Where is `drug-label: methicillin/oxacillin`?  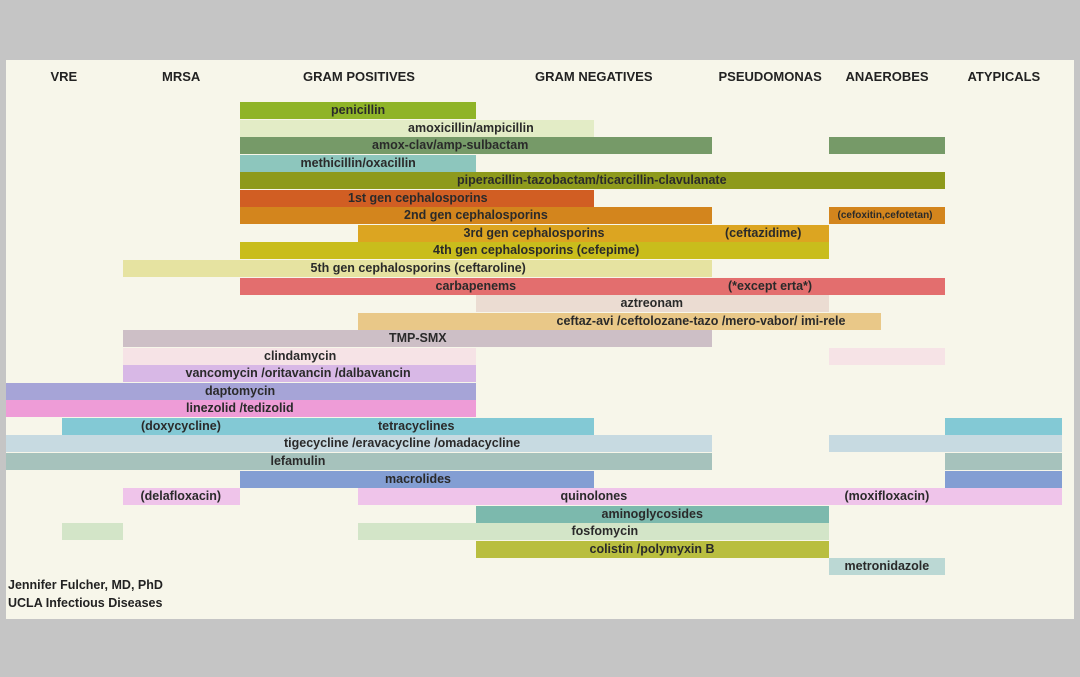
drug-label: methicillin/oxacillin is located at coordinates (358, 162).